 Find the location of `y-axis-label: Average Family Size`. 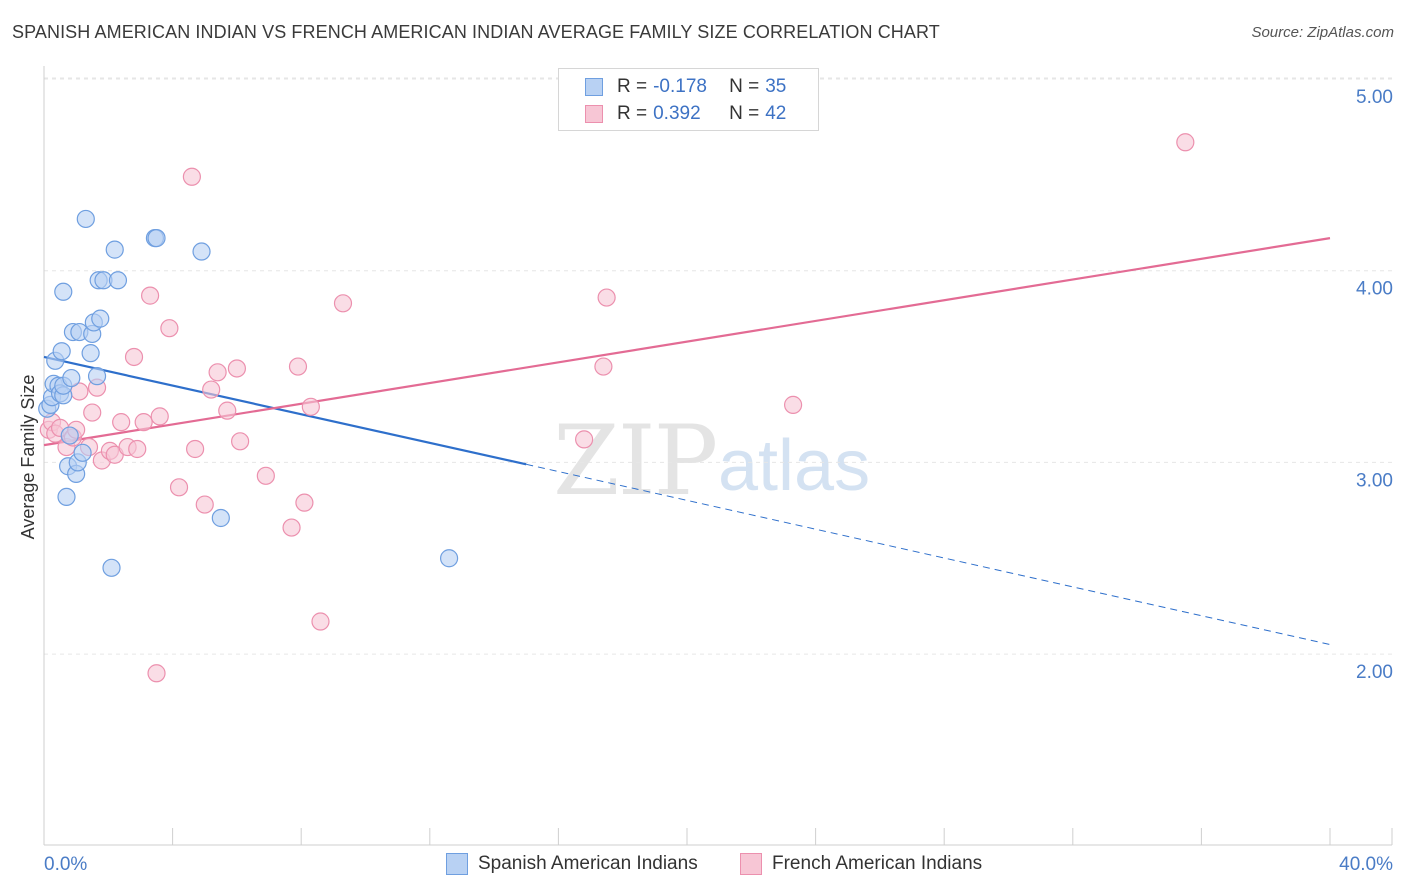

y-axis-label: Average Family Size is located at coordinates (28, 457).